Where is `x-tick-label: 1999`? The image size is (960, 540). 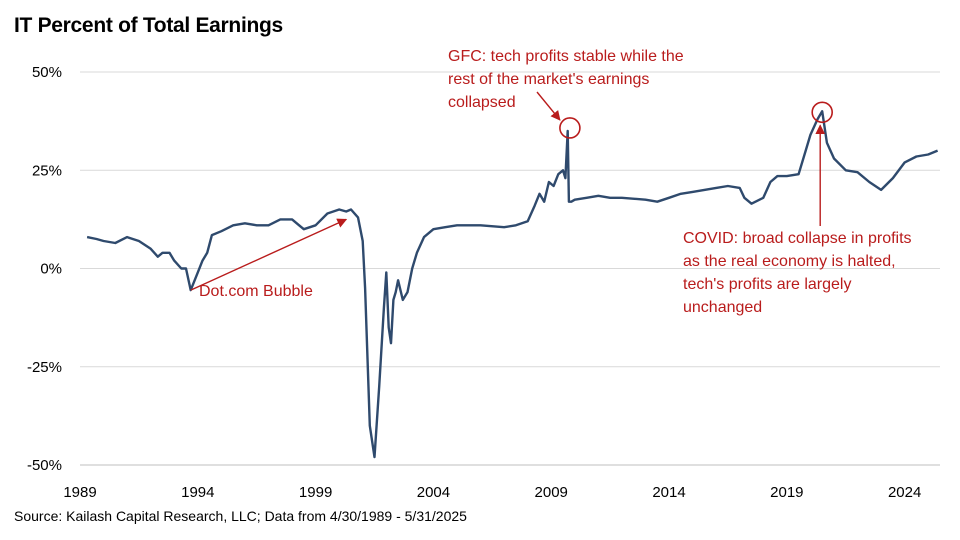 x-tick-label: 1999 is located at coordinates (315, 492).